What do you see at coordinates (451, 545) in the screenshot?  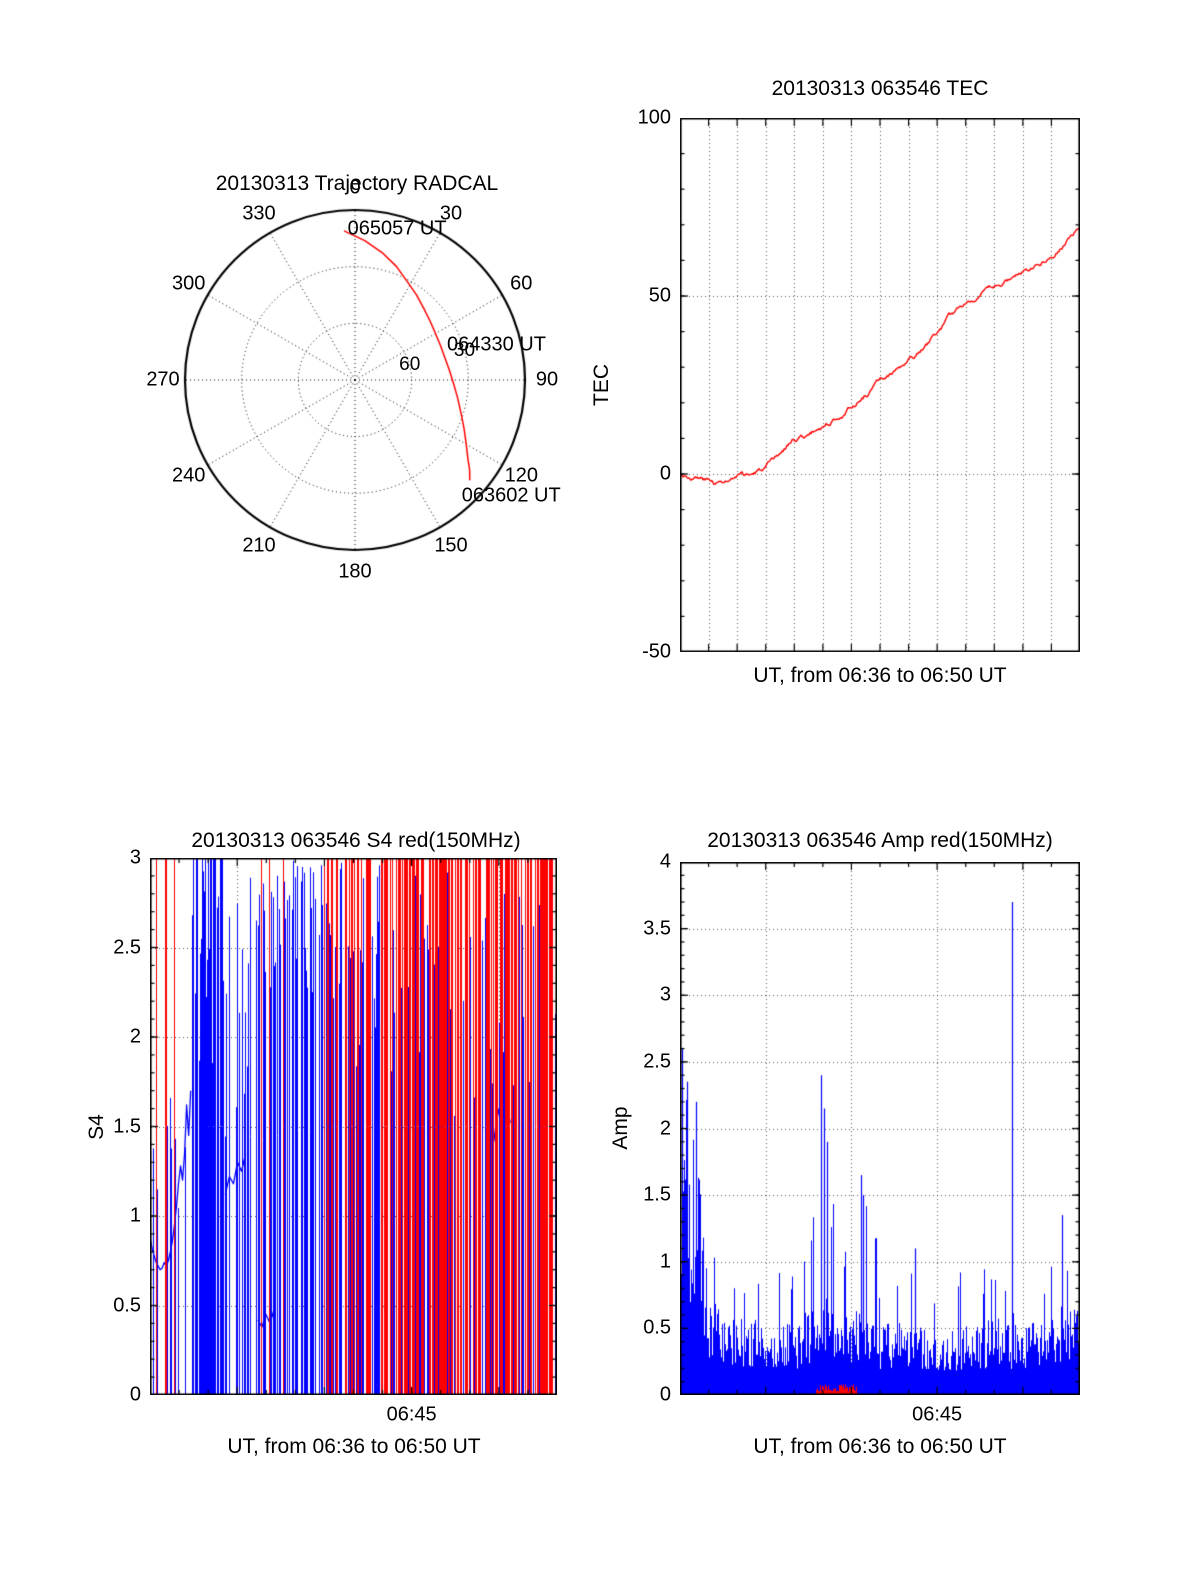 I see `azimuth-tick-label: 150` at bounding box center [451, 545].